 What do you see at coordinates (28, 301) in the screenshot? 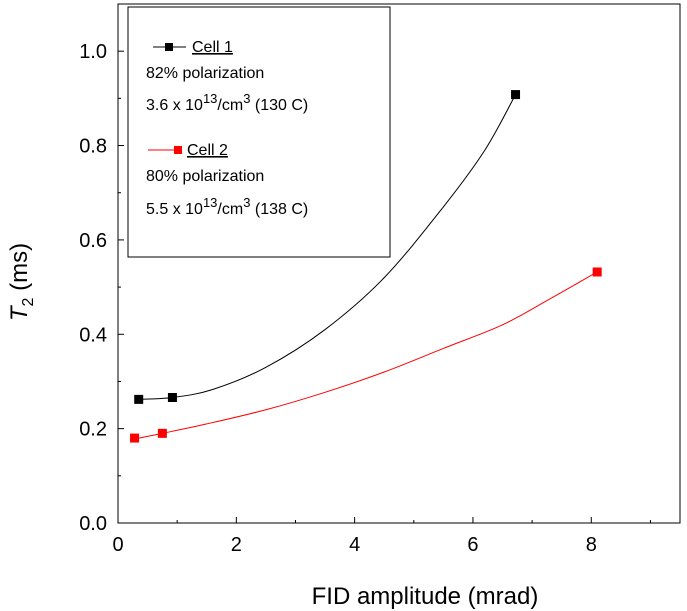
I see `y-axis-title-sub: 2` at bounding box center [28, 301].